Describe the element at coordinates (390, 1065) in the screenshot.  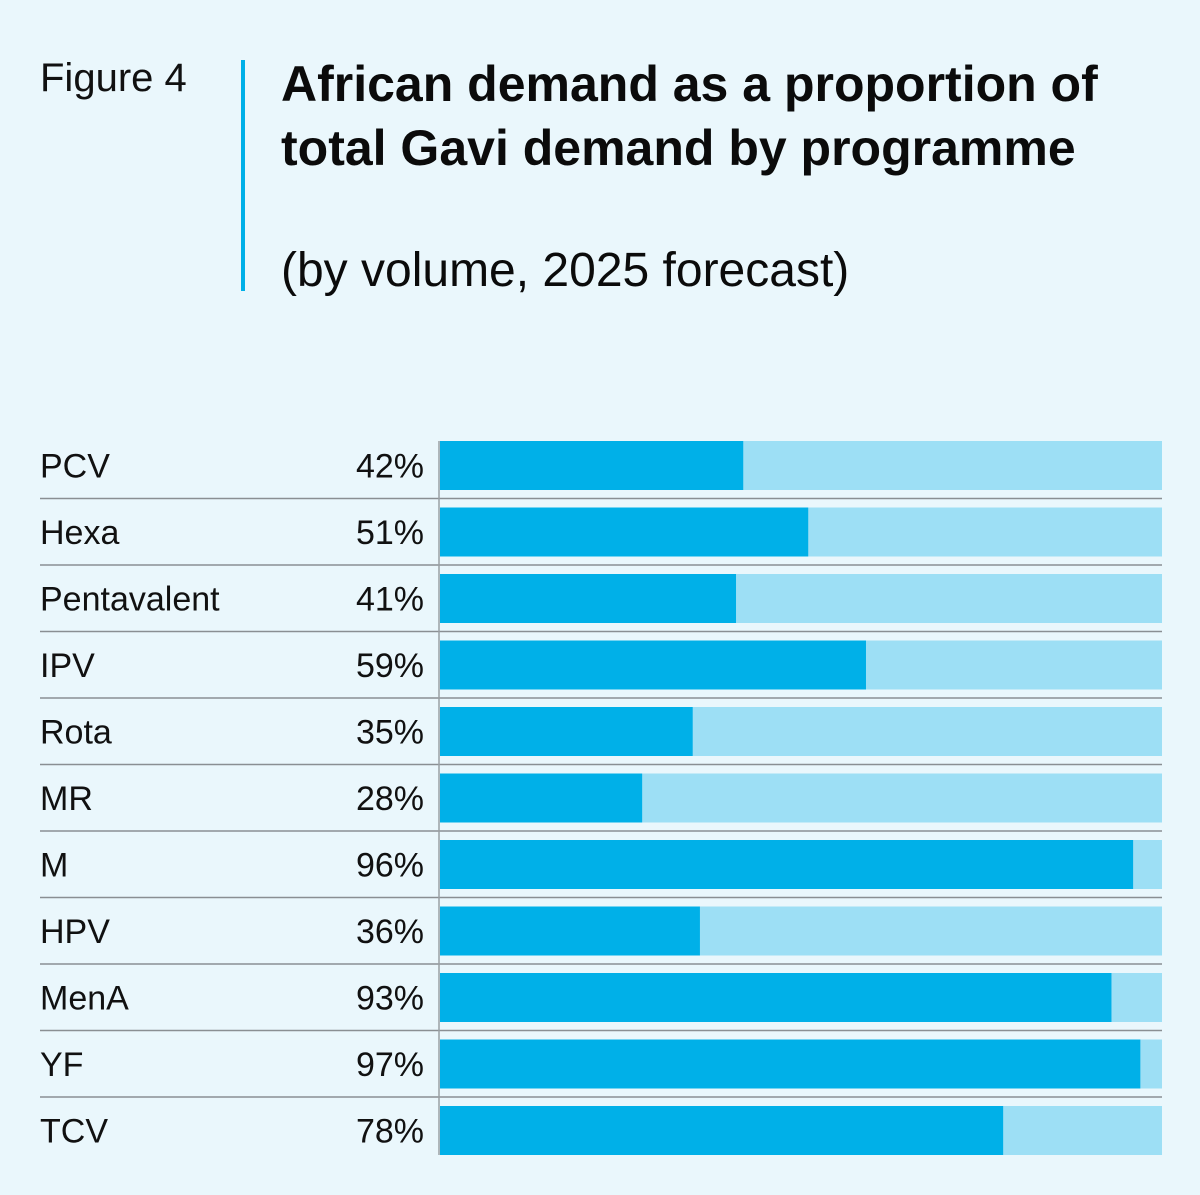
I see `value-label: 97%` at that location.